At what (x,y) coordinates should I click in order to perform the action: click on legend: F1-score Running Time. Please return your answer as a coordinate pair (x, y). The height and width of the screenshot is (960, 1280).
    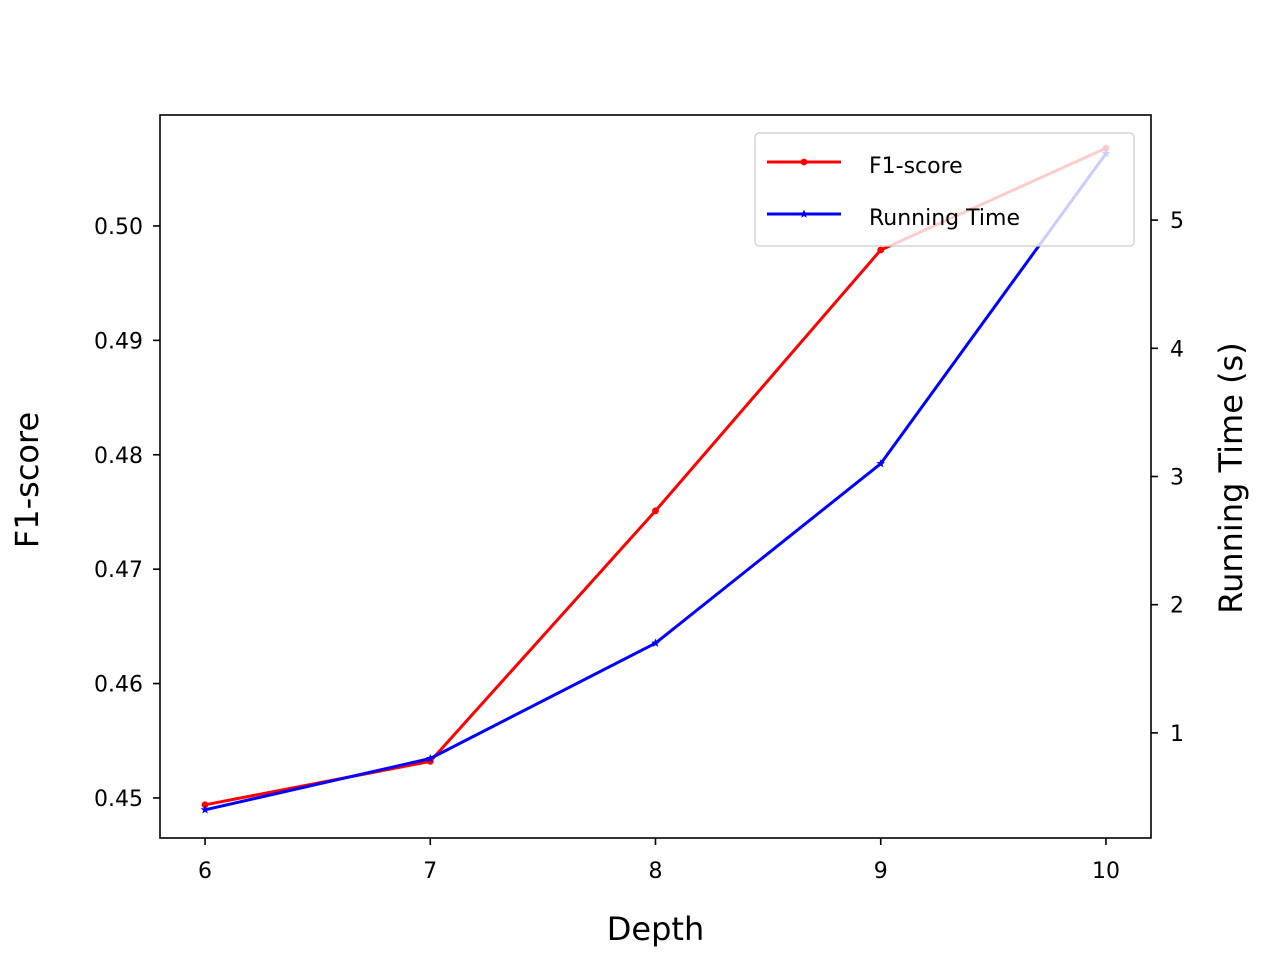
    Looking at the image, I should click on (944, 189).